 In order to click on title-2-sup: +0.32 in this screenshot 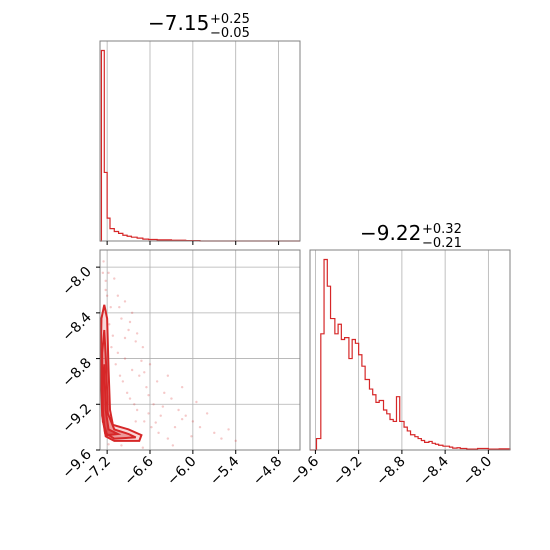, I will do `click(442, 229)`.